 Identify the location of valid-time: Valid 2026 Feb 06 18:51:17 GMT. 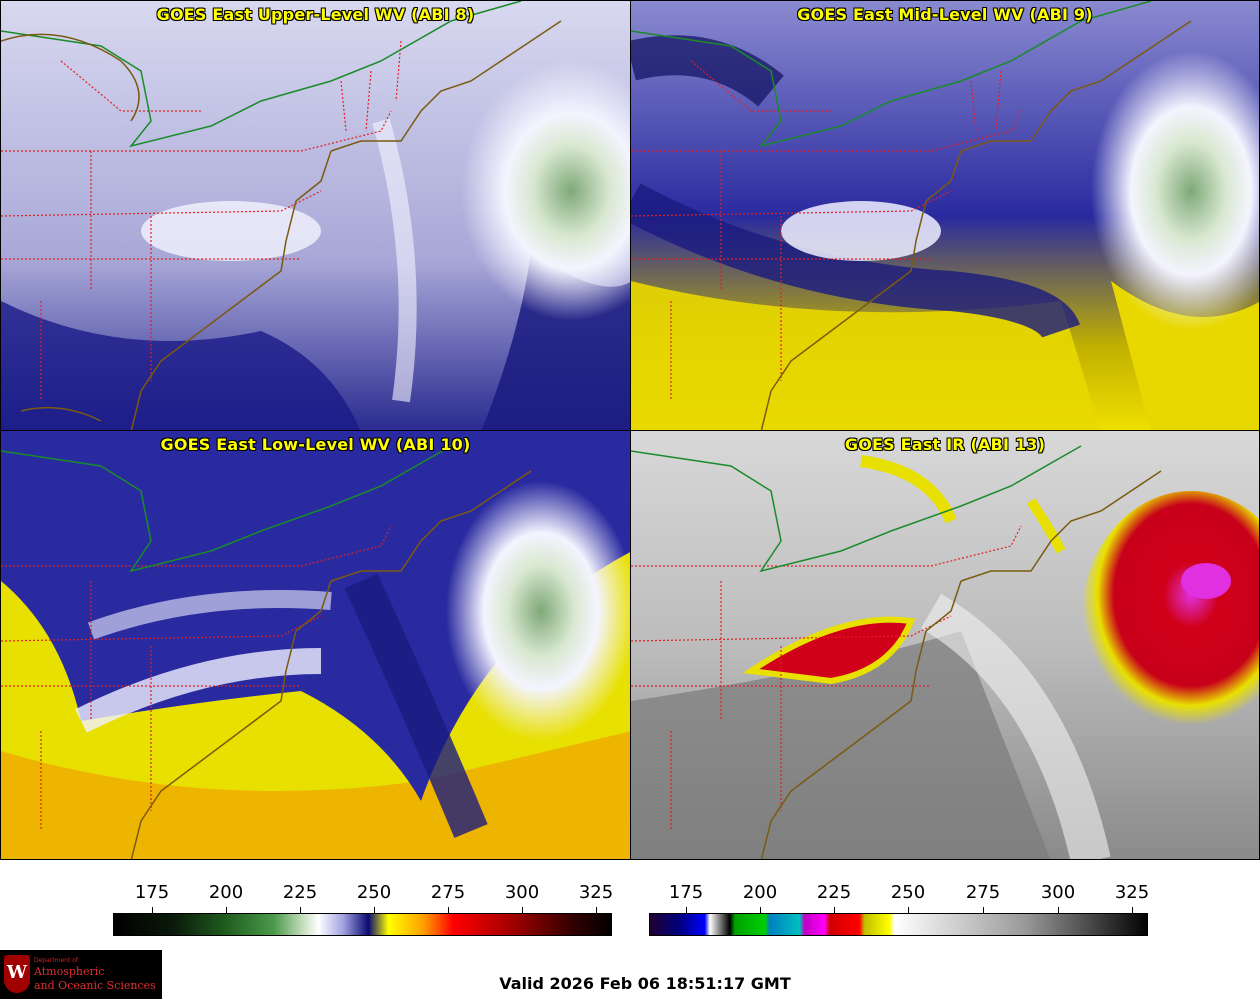
(630, 983).